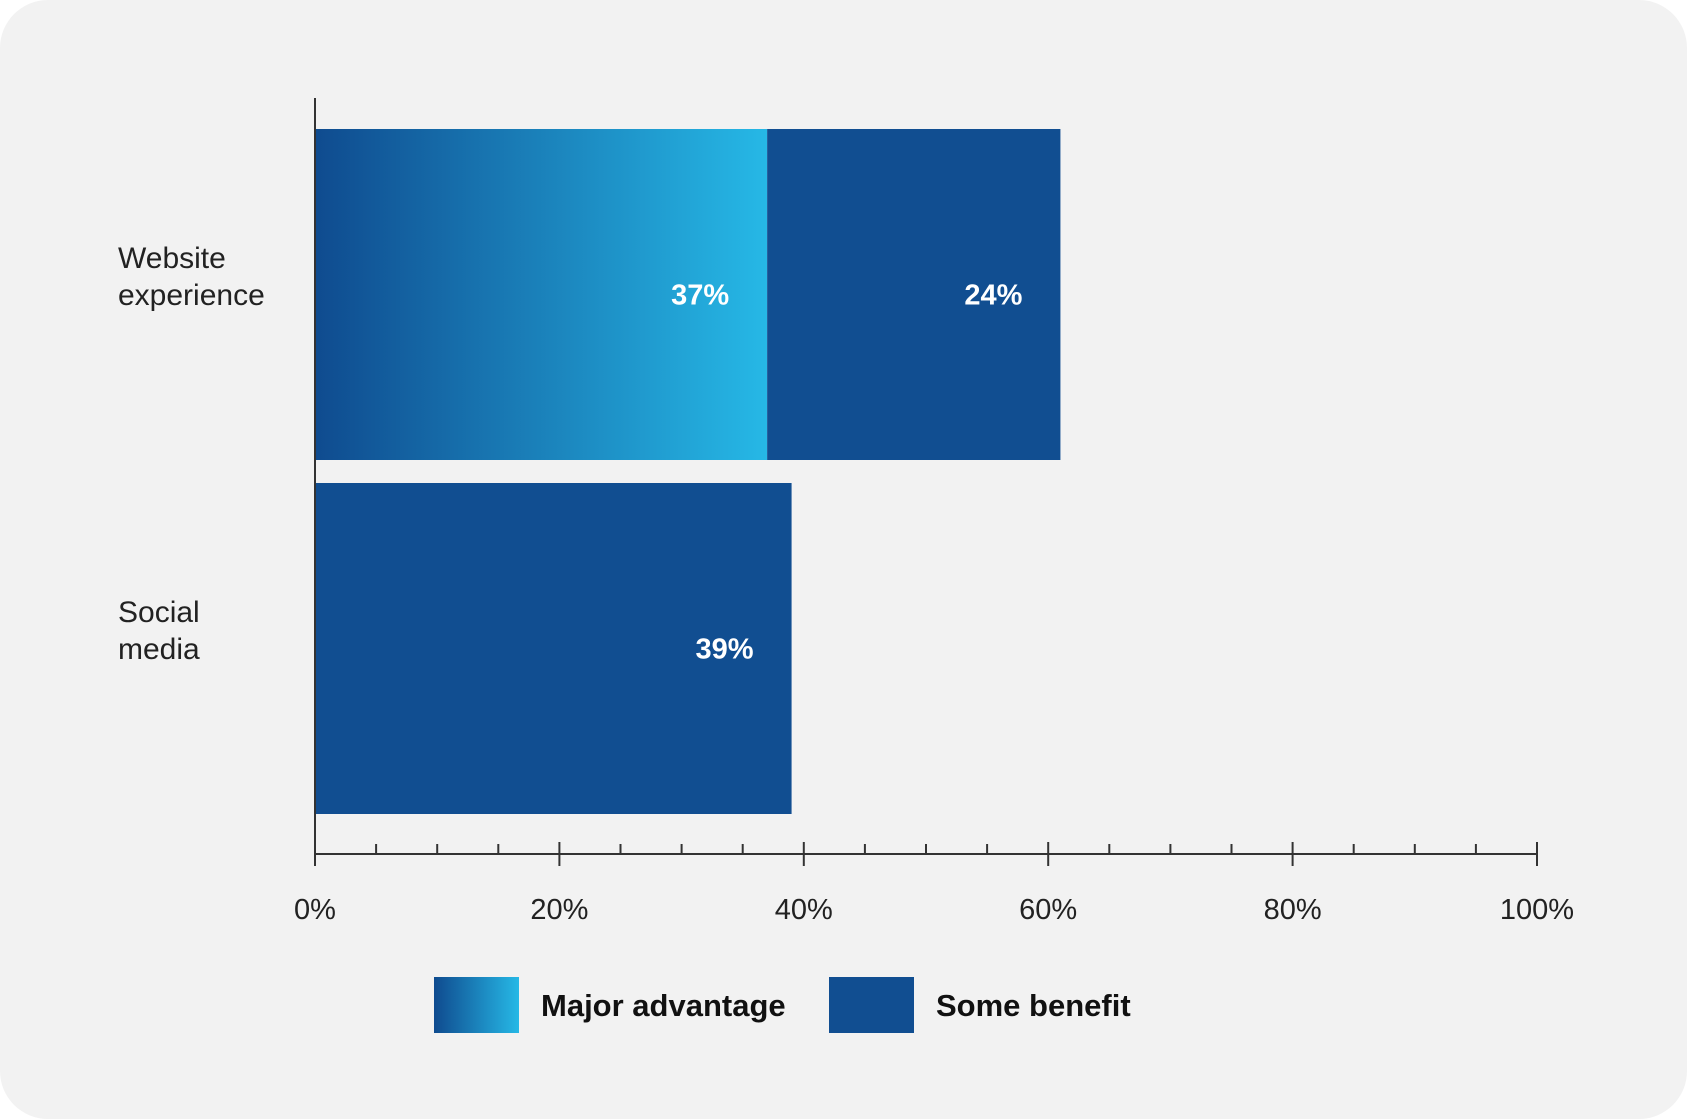 Image resolution: width=1687 pixels, height=1119 pixels. Describe the element at coordinates (476, 1005) in the screenshot. I see `legend-swatch-major-advantage` at that location.